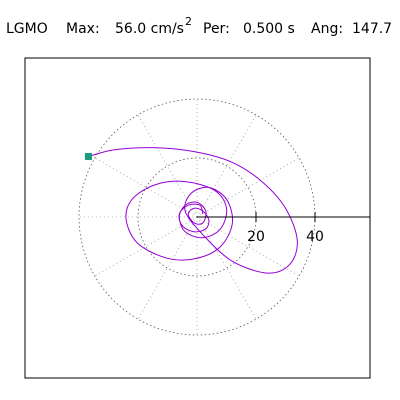 Image resolution: width=400 pixels, height=400 pixels. Describe the element at coordinates (269, 29) in the screenshot. I see `period-value: 0.500 s` at that location.